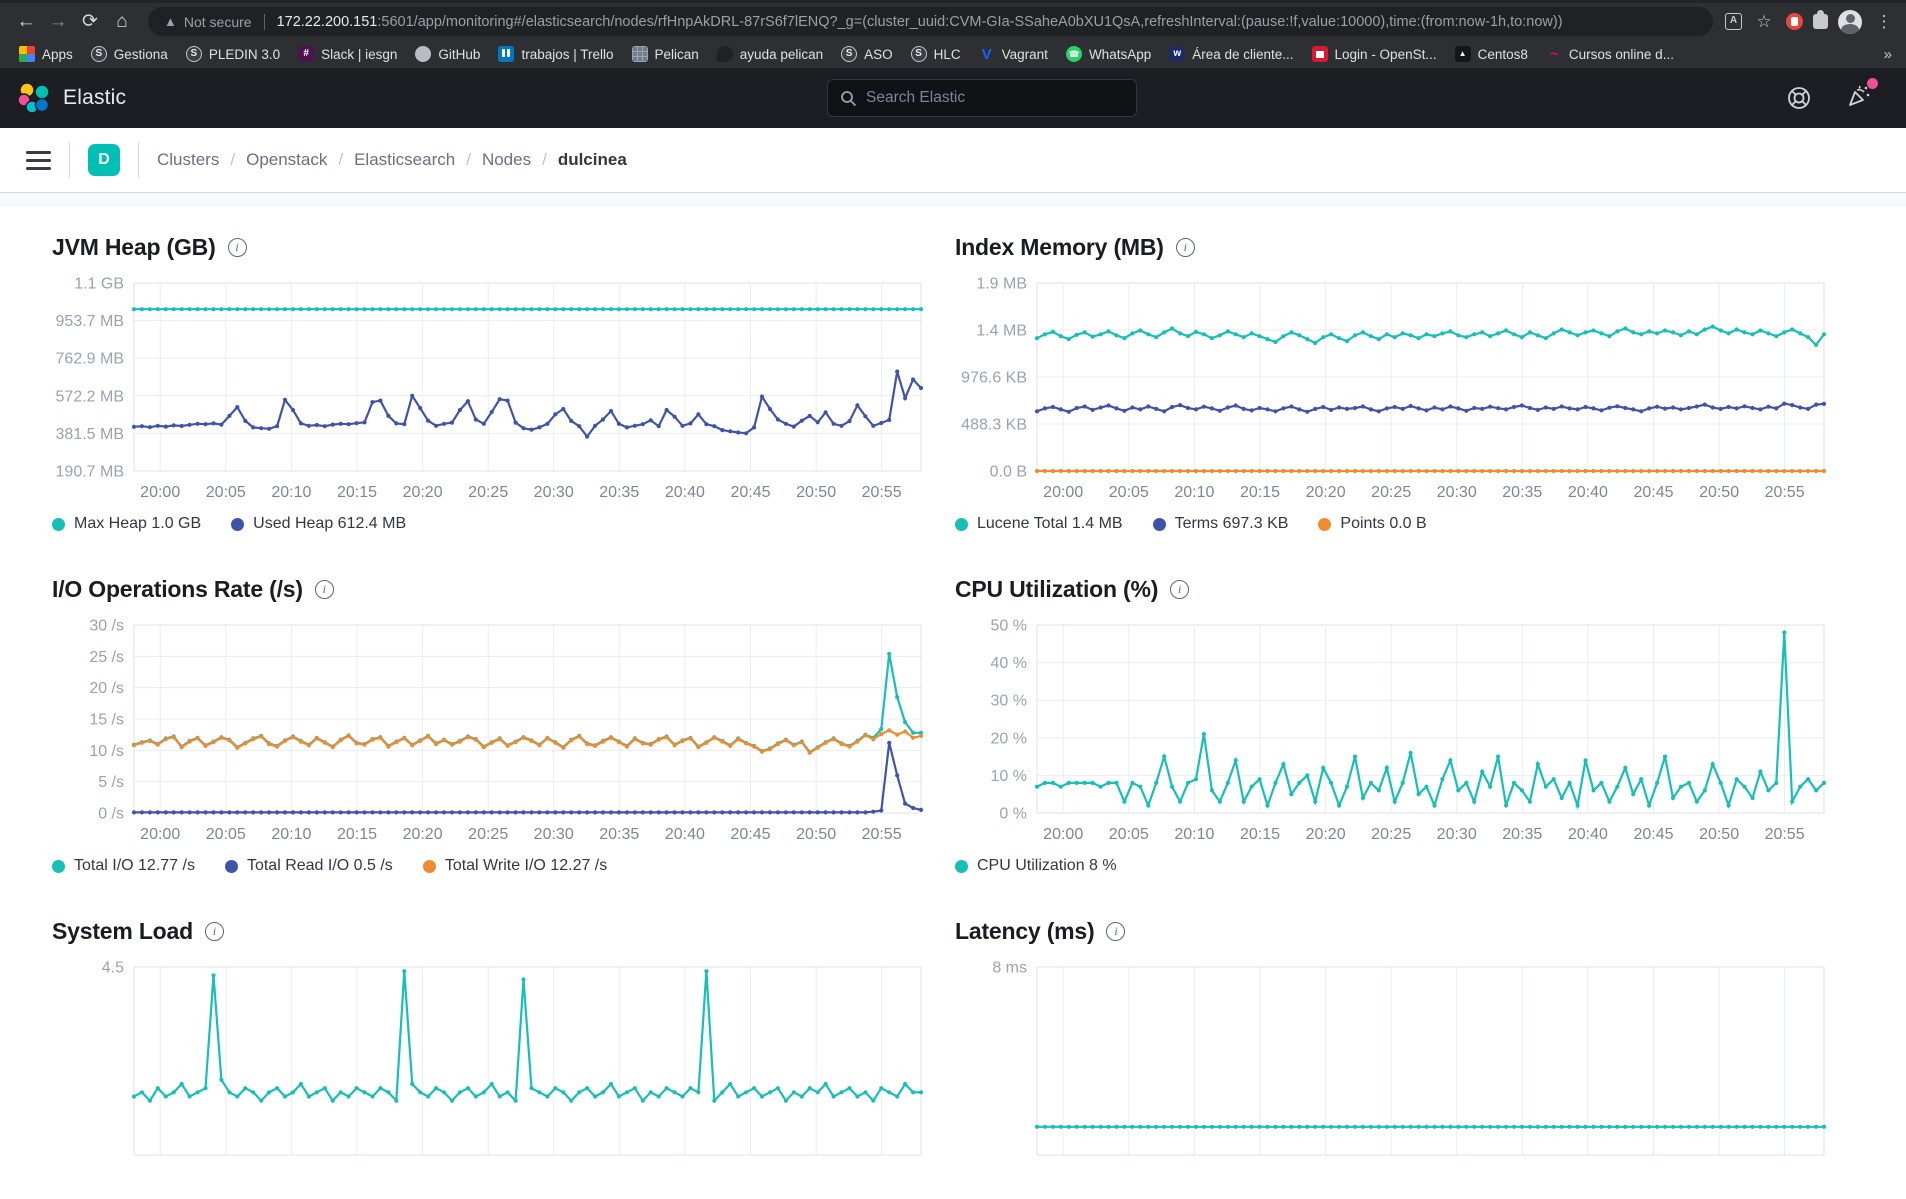 This screenshot has width=1906, height=1199. Describe the element at coordinates (936, 54) in the screenshot. I see `bookmark-hlc: S HLC` at that location.